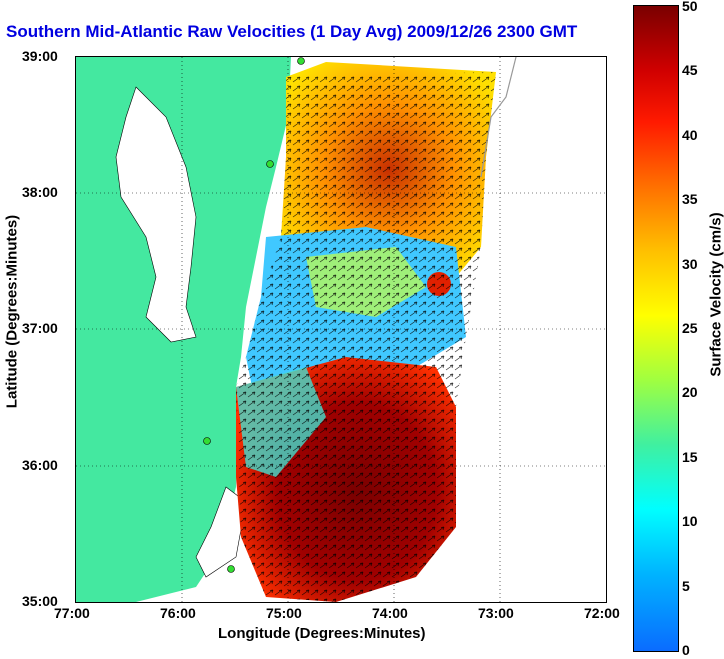 The width and height of the screenshot is (724, 659). What do you see at coordinates (686, 586) in the screenshot?
I see `colorbar-tick: 5` at bounding box center [686, 586].